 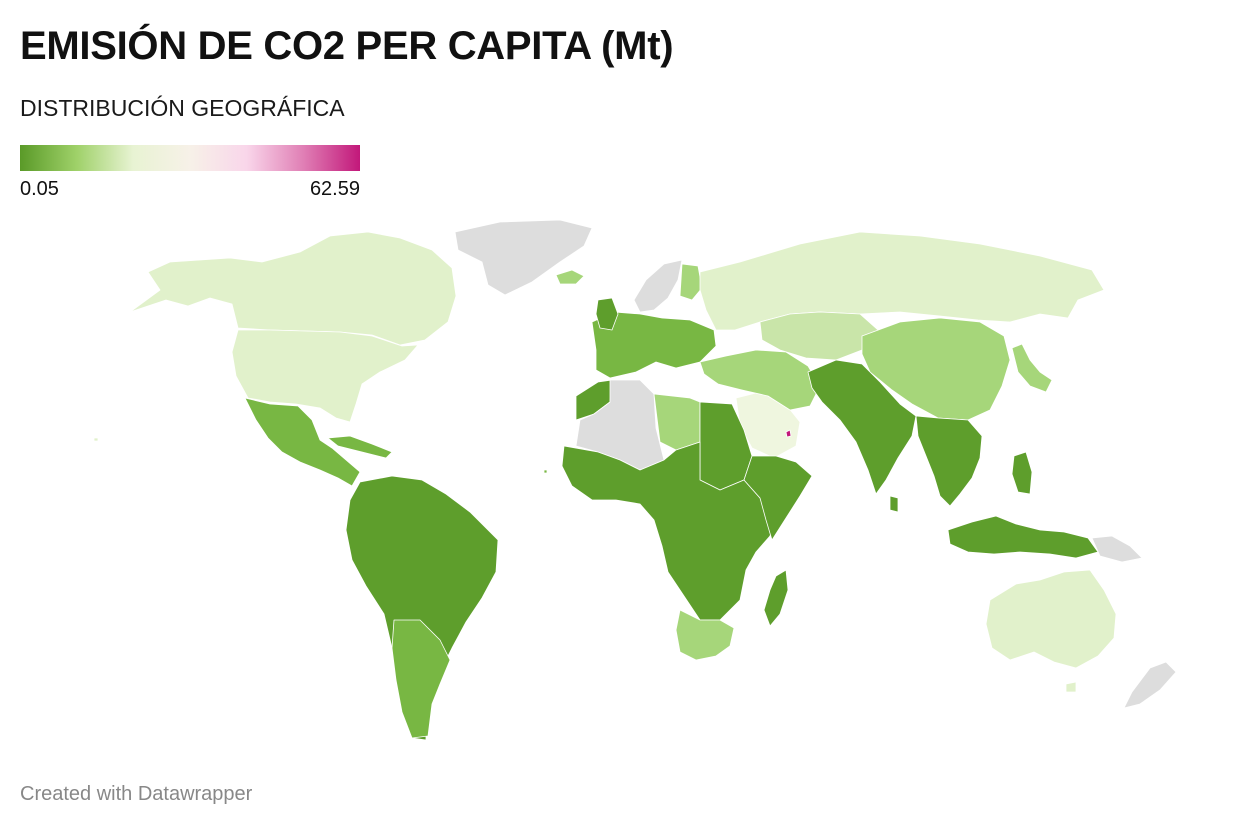 I want to click on region-cape-verde, so click(x=545, y=471).